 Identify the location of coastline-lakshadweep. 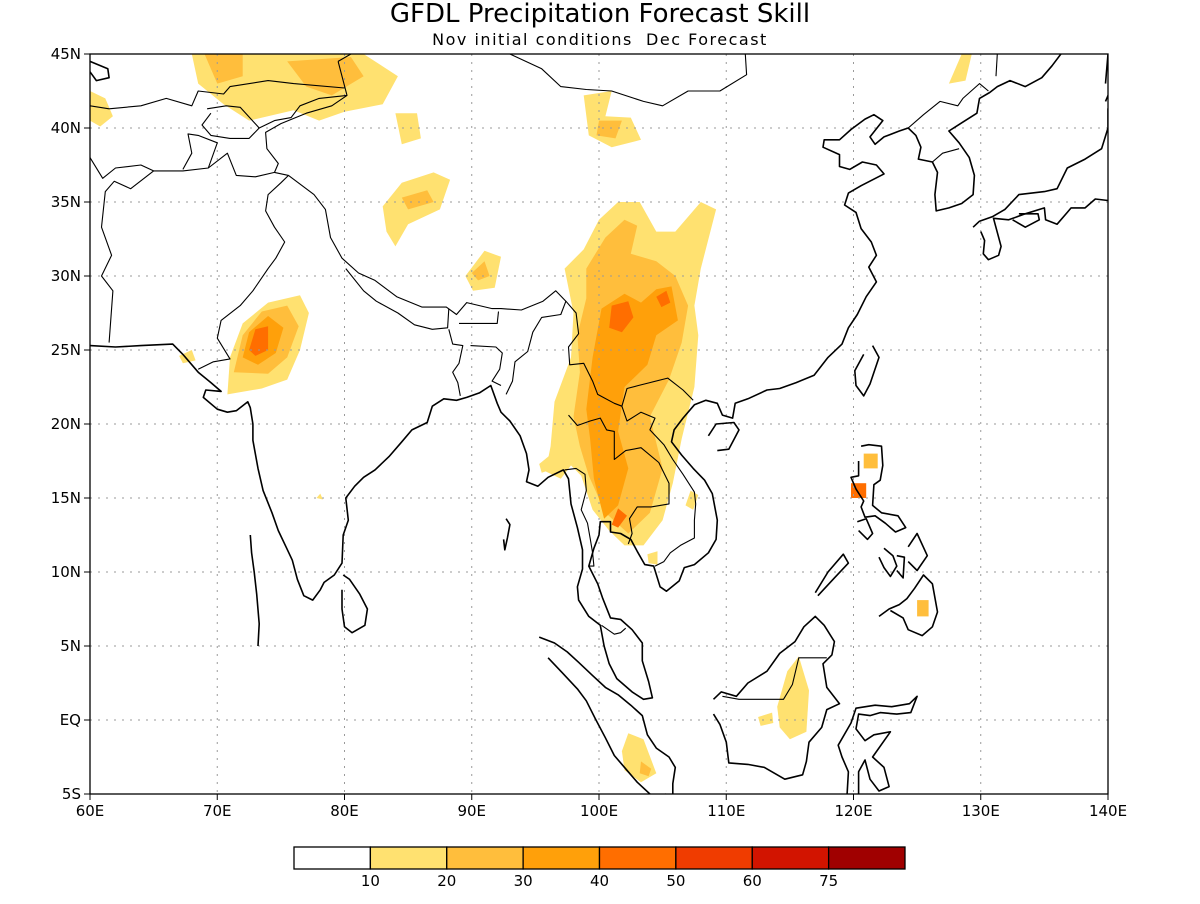
(255, 590).